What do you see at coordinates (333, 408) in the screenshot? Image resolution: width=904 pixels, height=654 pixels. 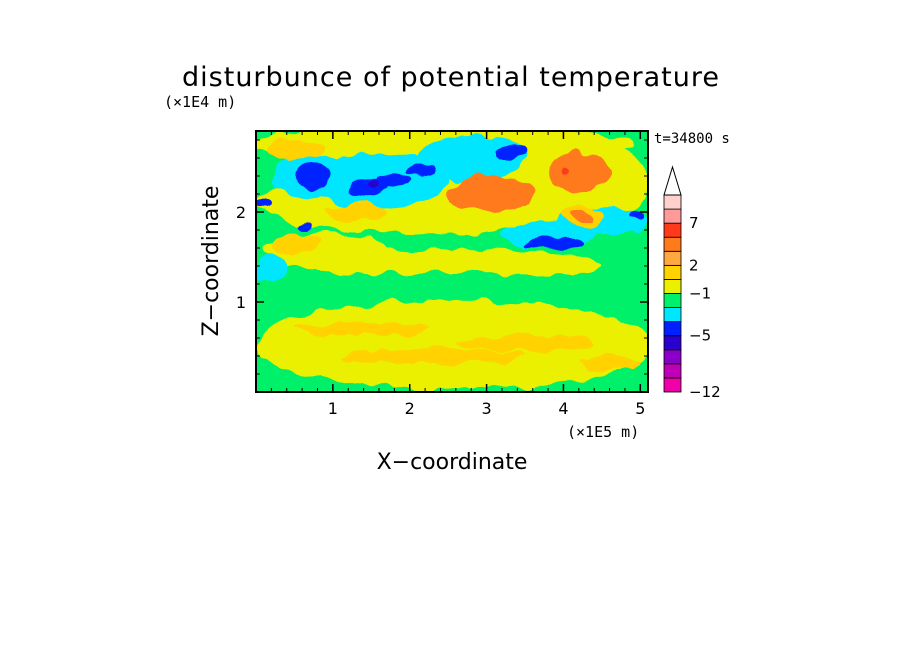 I see `x-tick-label: 1` at bounding box center [333, 408].